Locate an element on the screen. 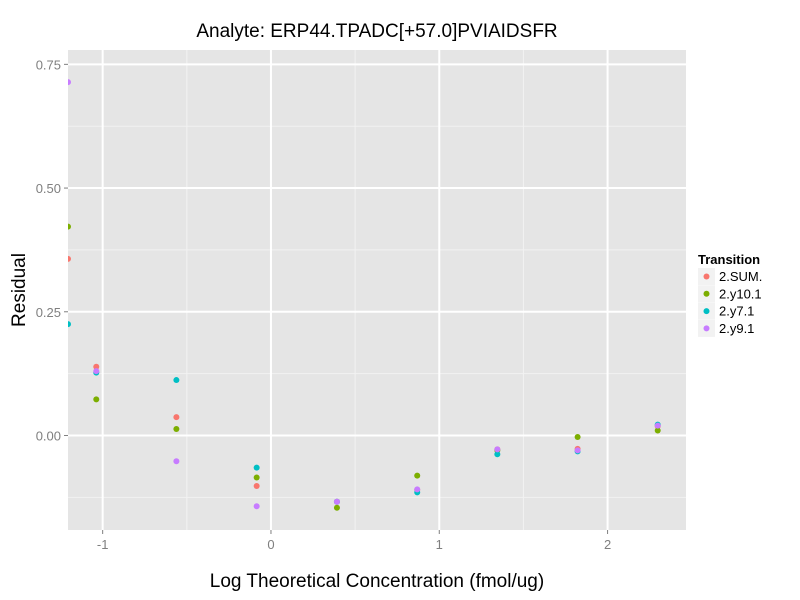 The image size is (800, 600). y-tick-label: 0.00 is located at coordinates (48, 435).